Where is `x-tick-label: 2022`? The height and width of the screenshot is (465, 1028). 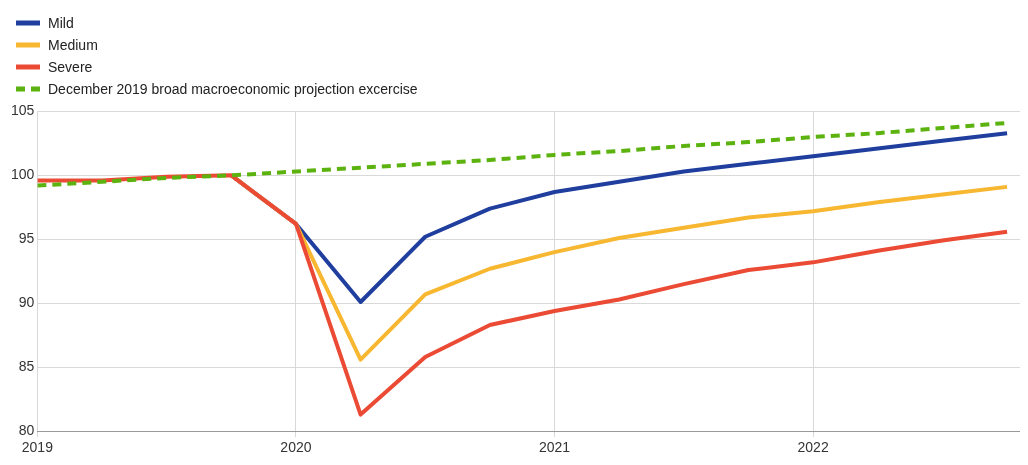
x-tick-label: 2022 is located at coordinates (813, 447).